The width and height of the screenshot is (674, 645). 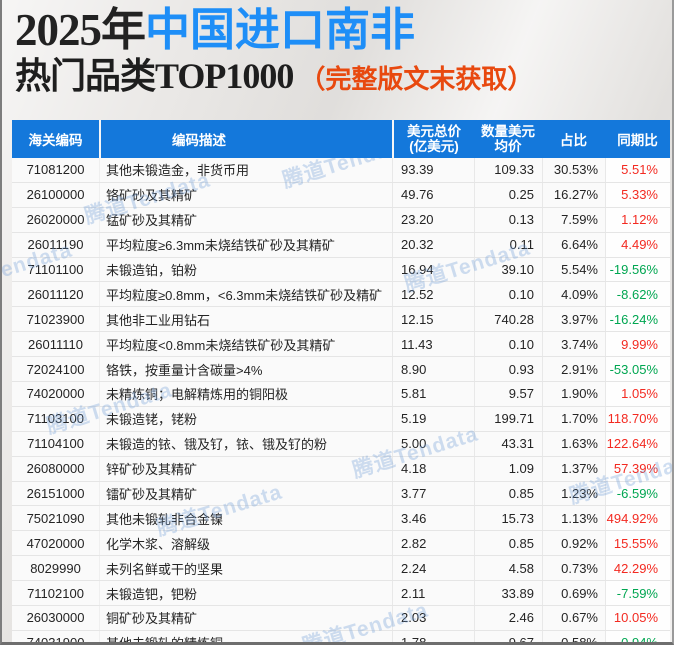 What do you see at coordinates (433, 269) in the screenshot?
I see `total-usd: 16.94` at bounding box center [433, 269].